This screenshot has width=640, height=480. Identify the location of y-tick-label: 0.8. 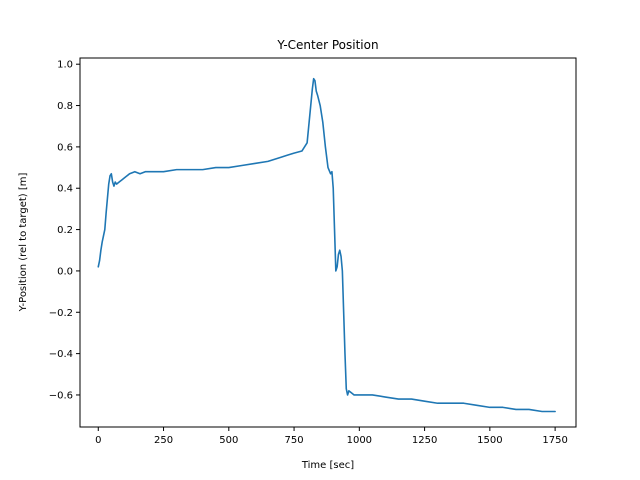
(65, 106).